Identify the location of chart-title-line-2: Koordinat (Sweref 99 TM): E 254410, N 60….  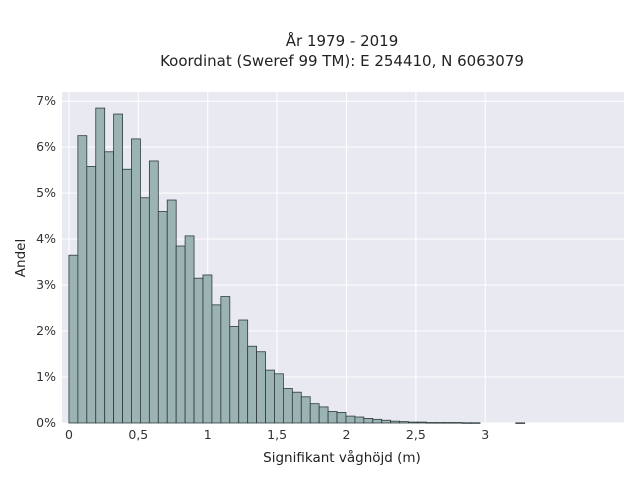
(342, 61).